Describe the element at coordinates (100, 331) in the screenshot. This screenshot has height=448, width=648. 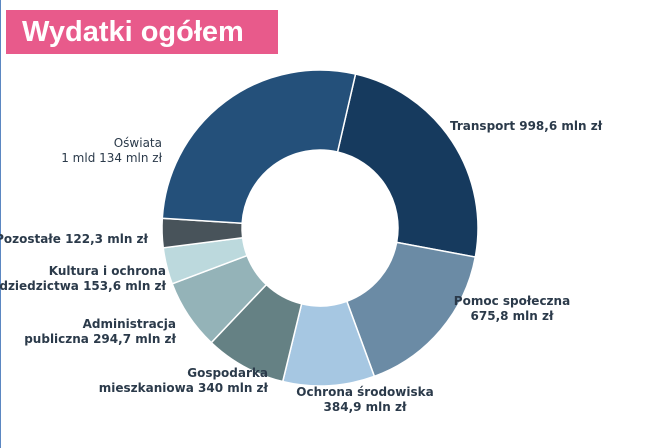
I see `slice-label-4: Administracja publiczna 294,7 mln zł` at that location.